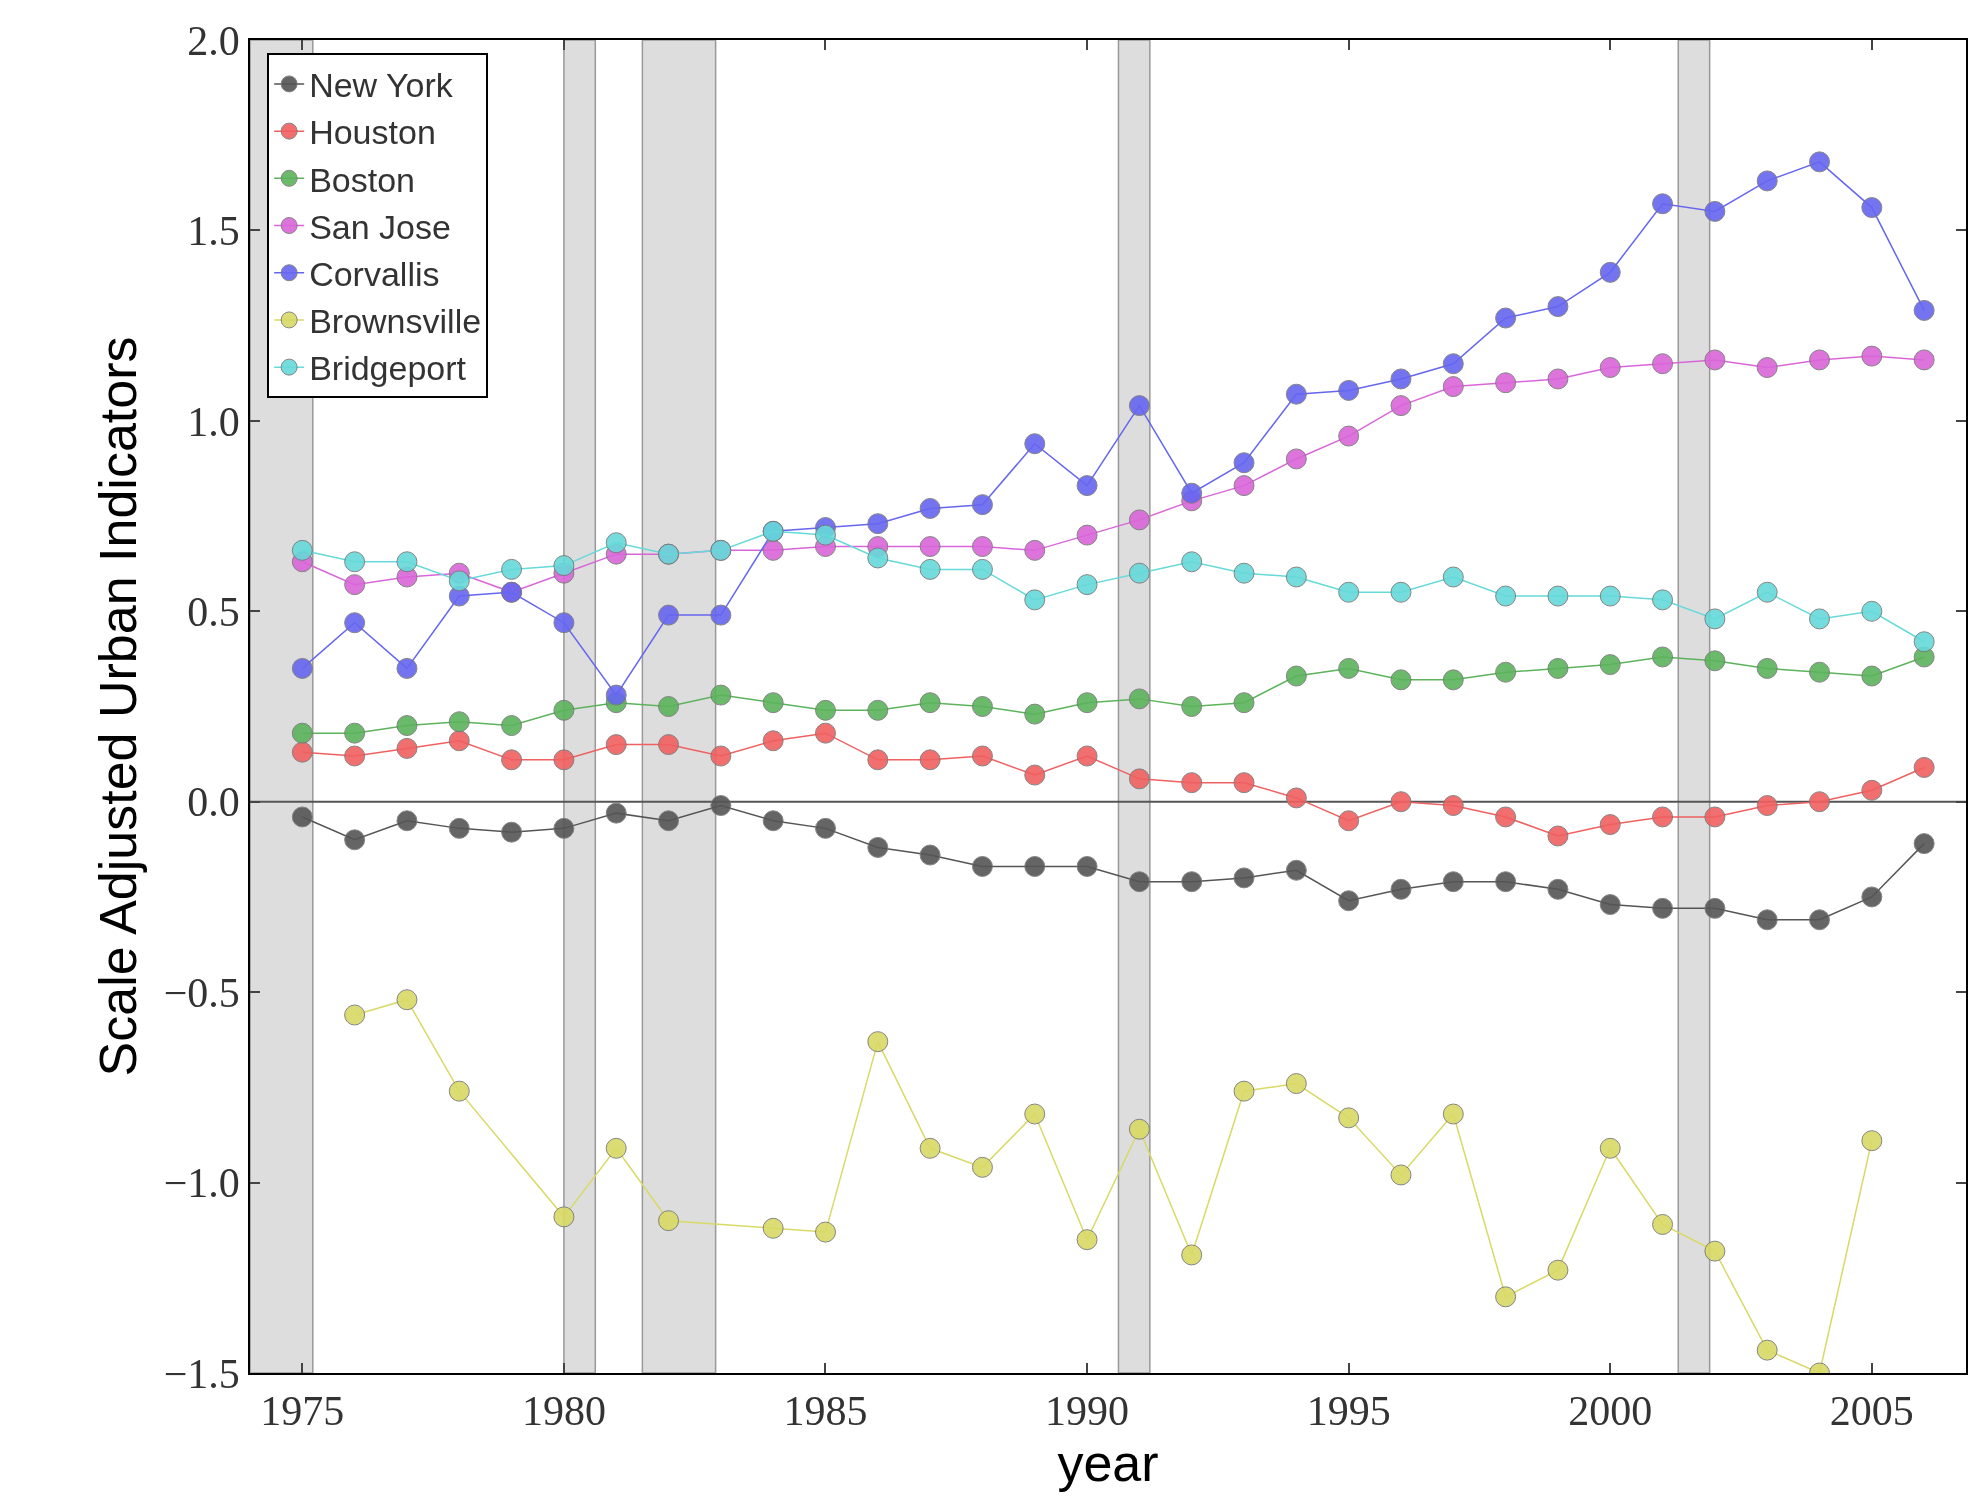 This screenshot has height=1503, width=1968. Describe the element at coordinates (1108, 1463) in the screenshot. I see `x-axis-title: year` at that location.